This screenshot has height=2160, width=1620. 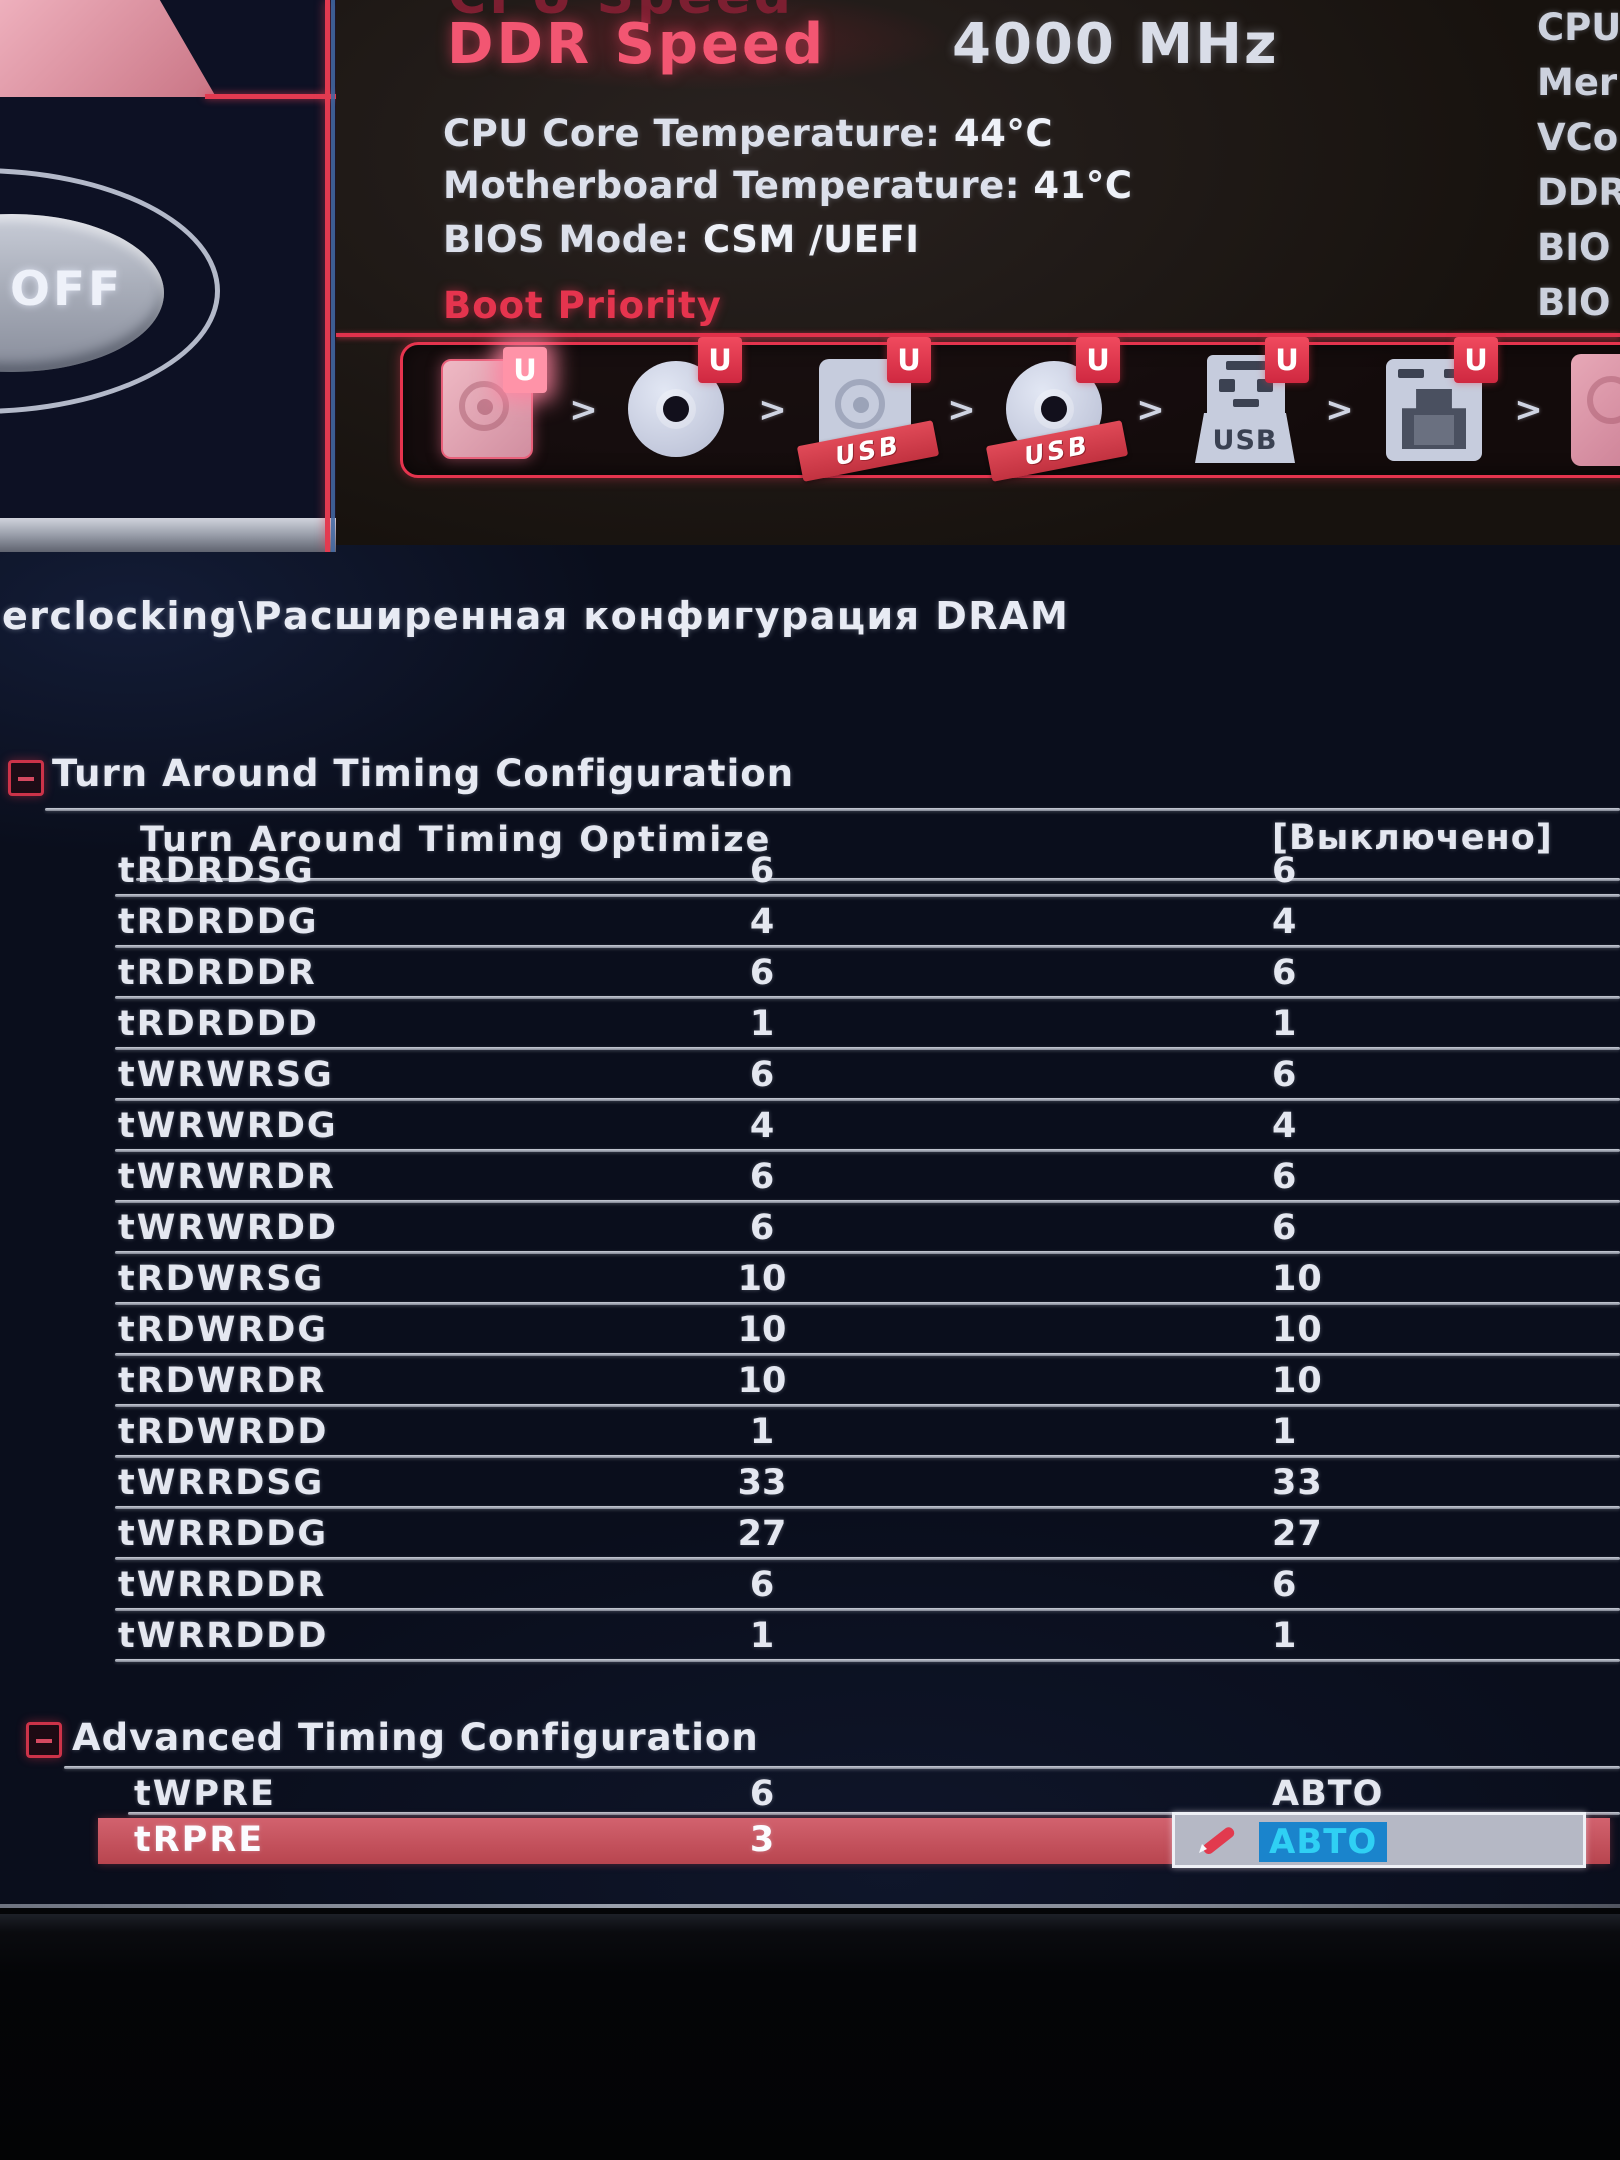 I want to click on screen-bottom-edge, so click(x=810, y=1906).